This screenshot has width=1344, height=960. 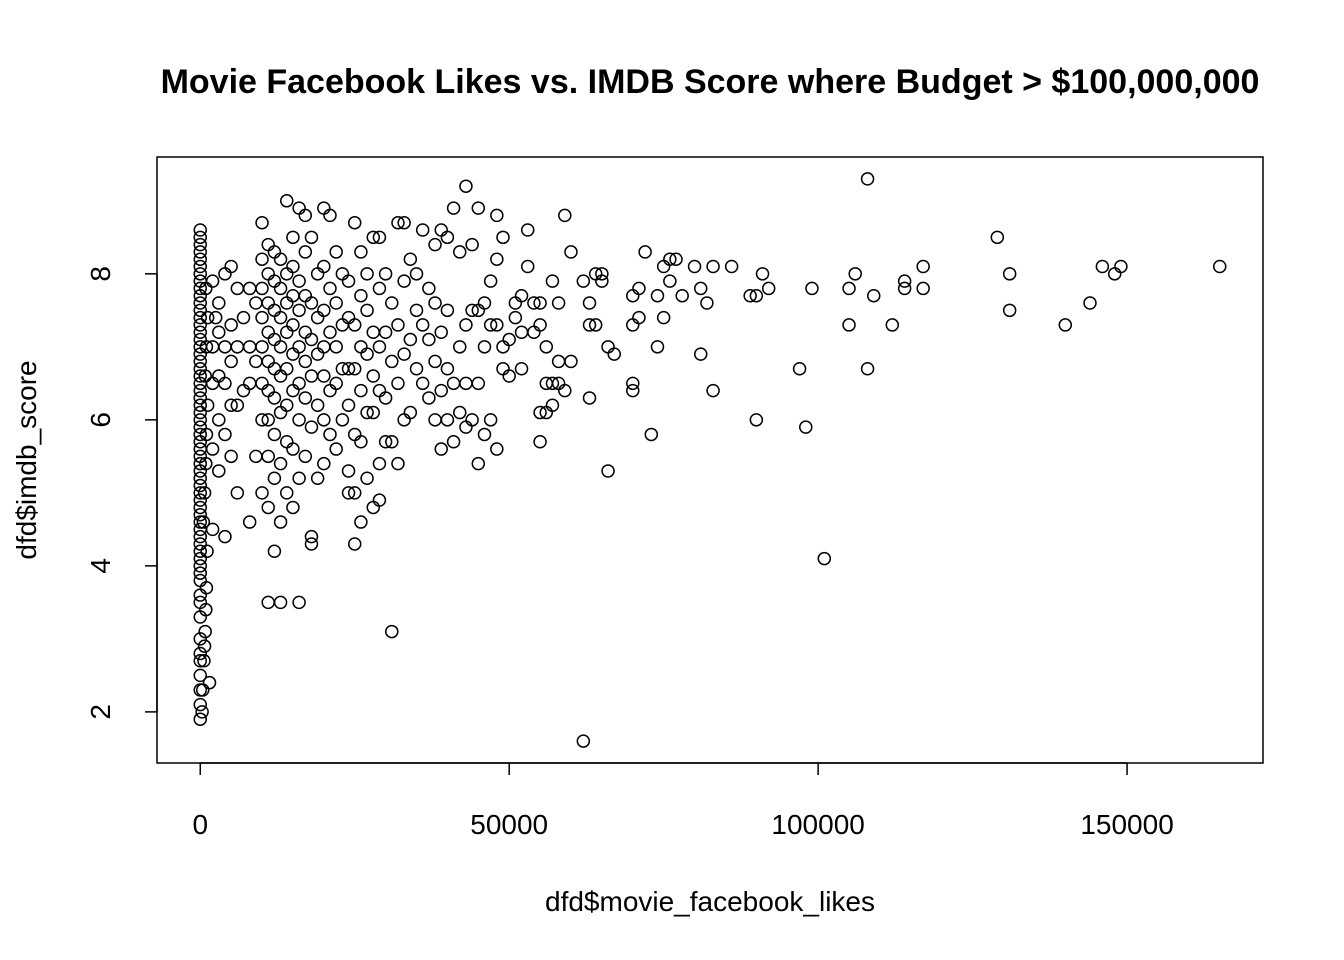 What do you see at coordinates (100, 274) in the screenshot?
I see `y-tick-label: 8` at bounding box center [100, 274].